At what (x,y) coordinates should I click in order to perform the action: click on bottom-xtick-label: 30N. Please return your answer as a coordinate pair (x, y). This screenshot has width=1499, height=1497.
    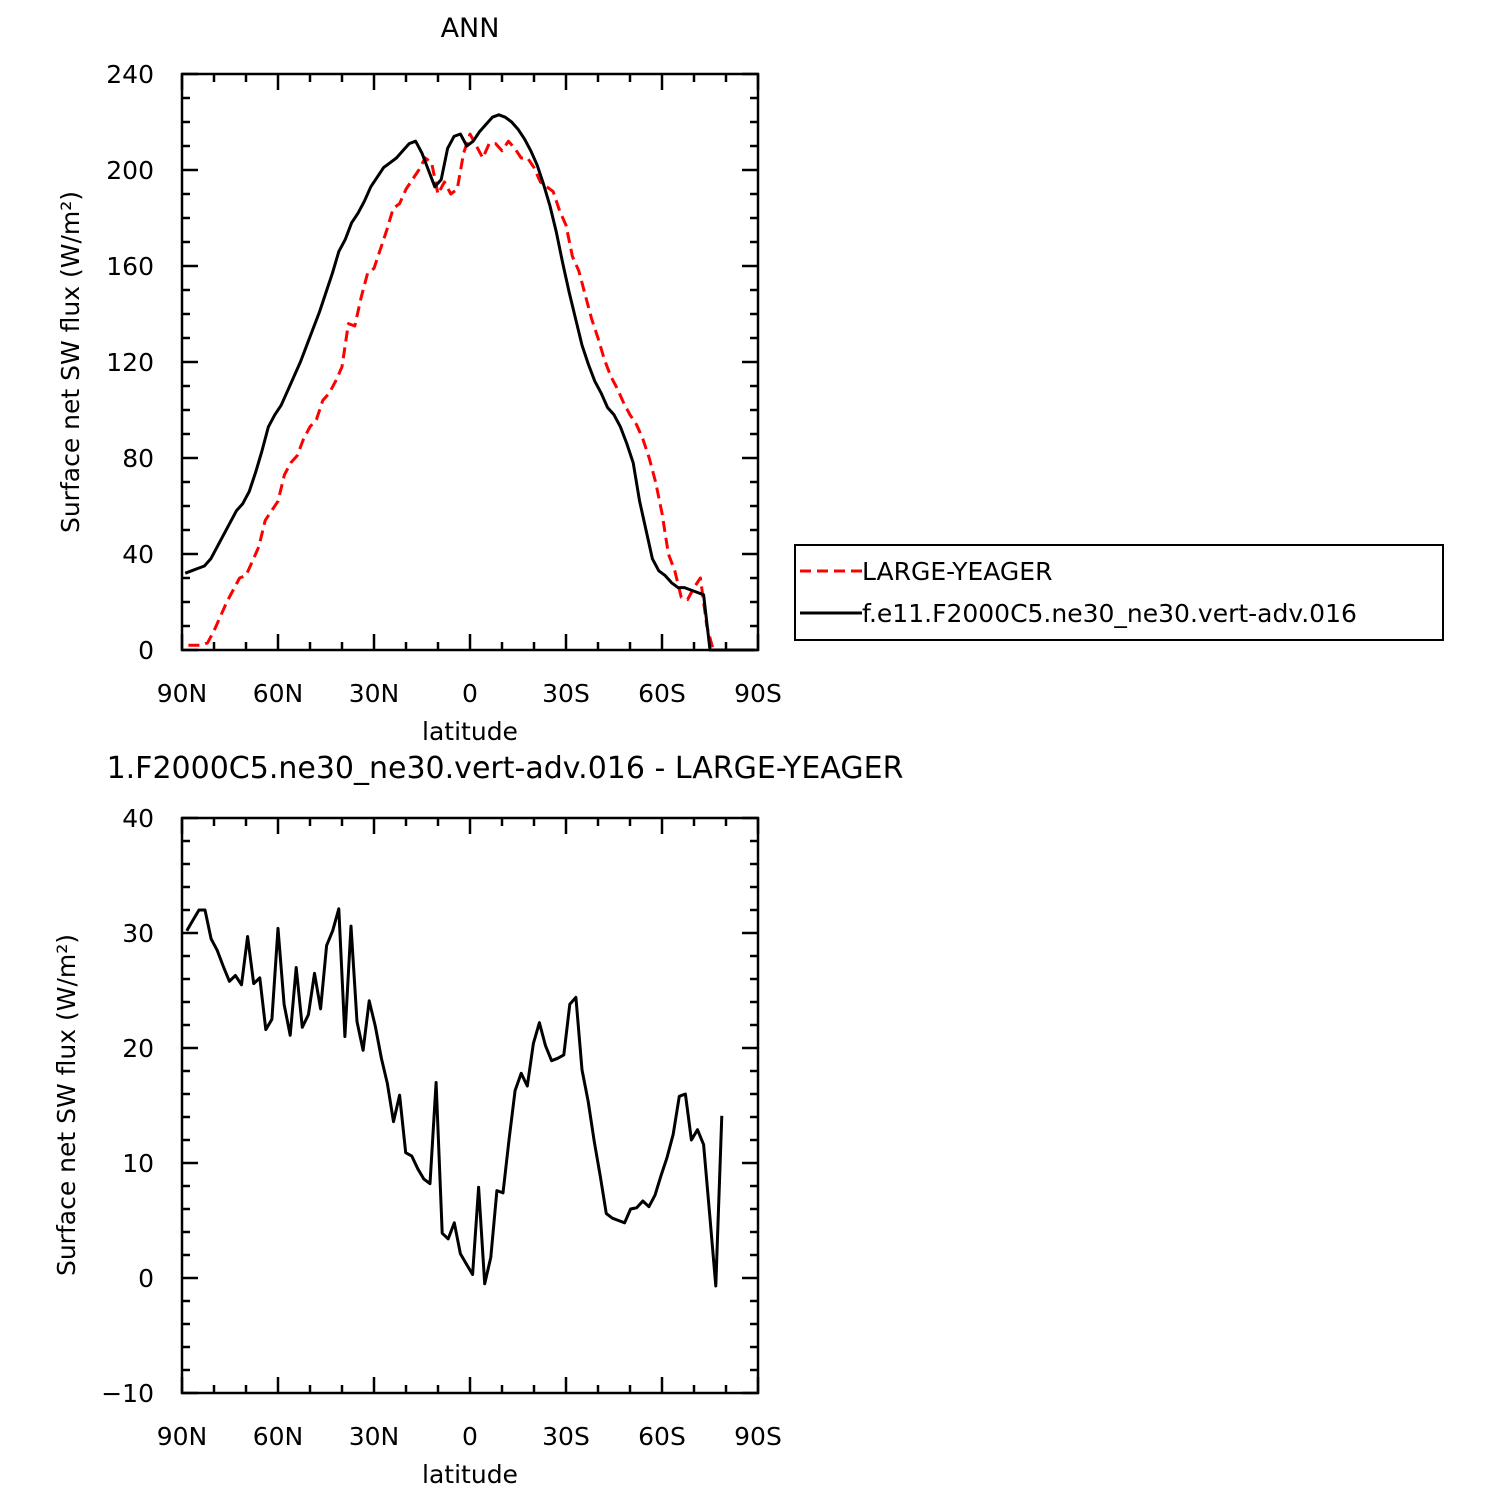
    Looking at the image, I should click on (374, 1436).